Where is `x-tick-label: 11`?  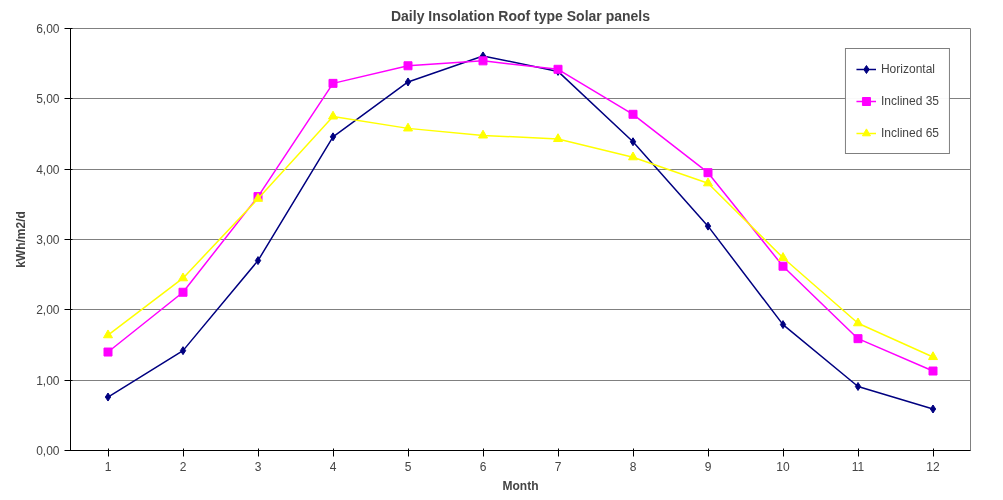
x-tick-label: 11 is located at coordinates (858, 466).